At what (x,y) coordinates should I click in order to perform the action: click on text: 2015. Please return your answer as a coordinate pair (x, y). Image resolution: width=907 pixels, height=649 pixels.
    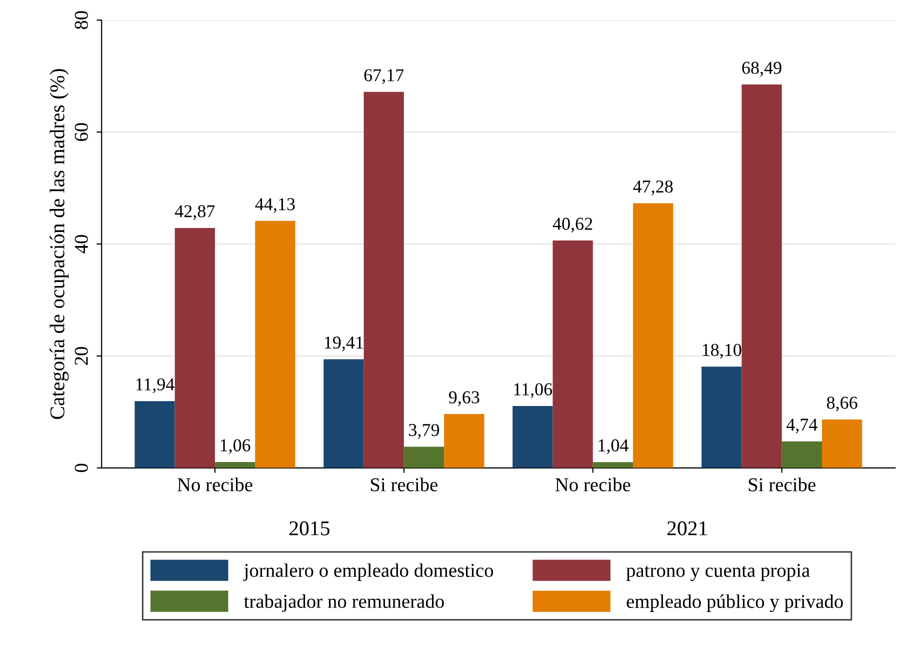
    Looking at the image, I should click on (310, 528).